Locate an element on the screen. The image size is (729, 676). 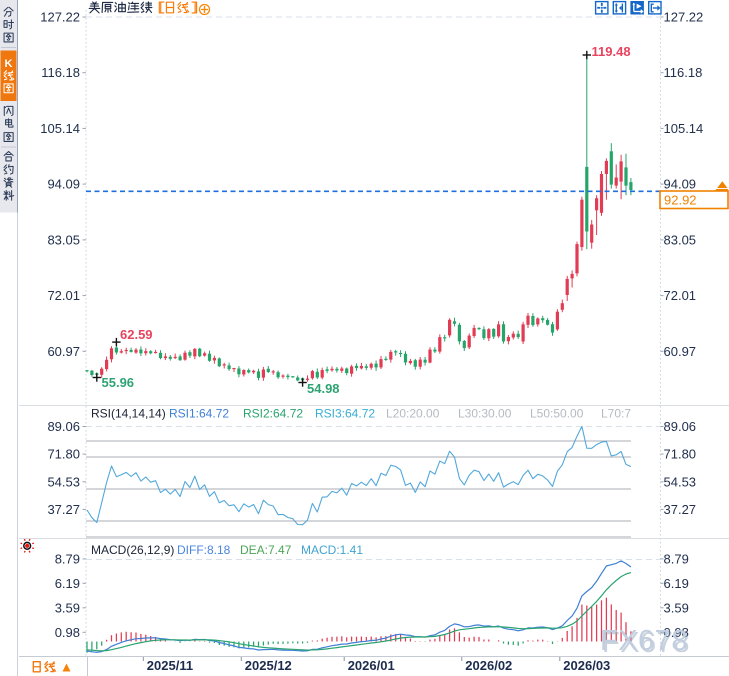
svg-text: 62.59 is located at coordinates (136, 334).